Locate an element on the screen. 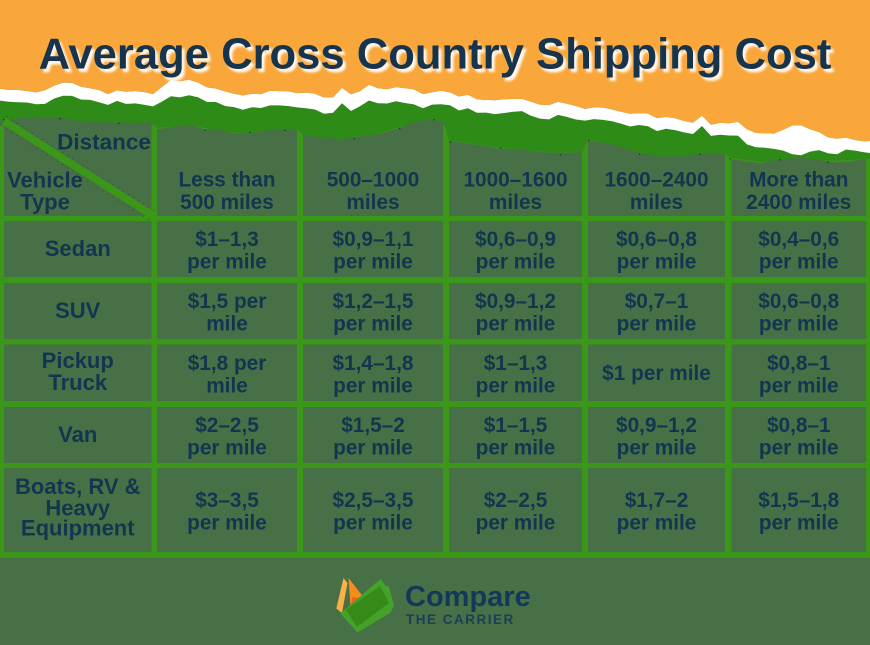  svg-text: $1 per mile is located at coordinates (656, 373).